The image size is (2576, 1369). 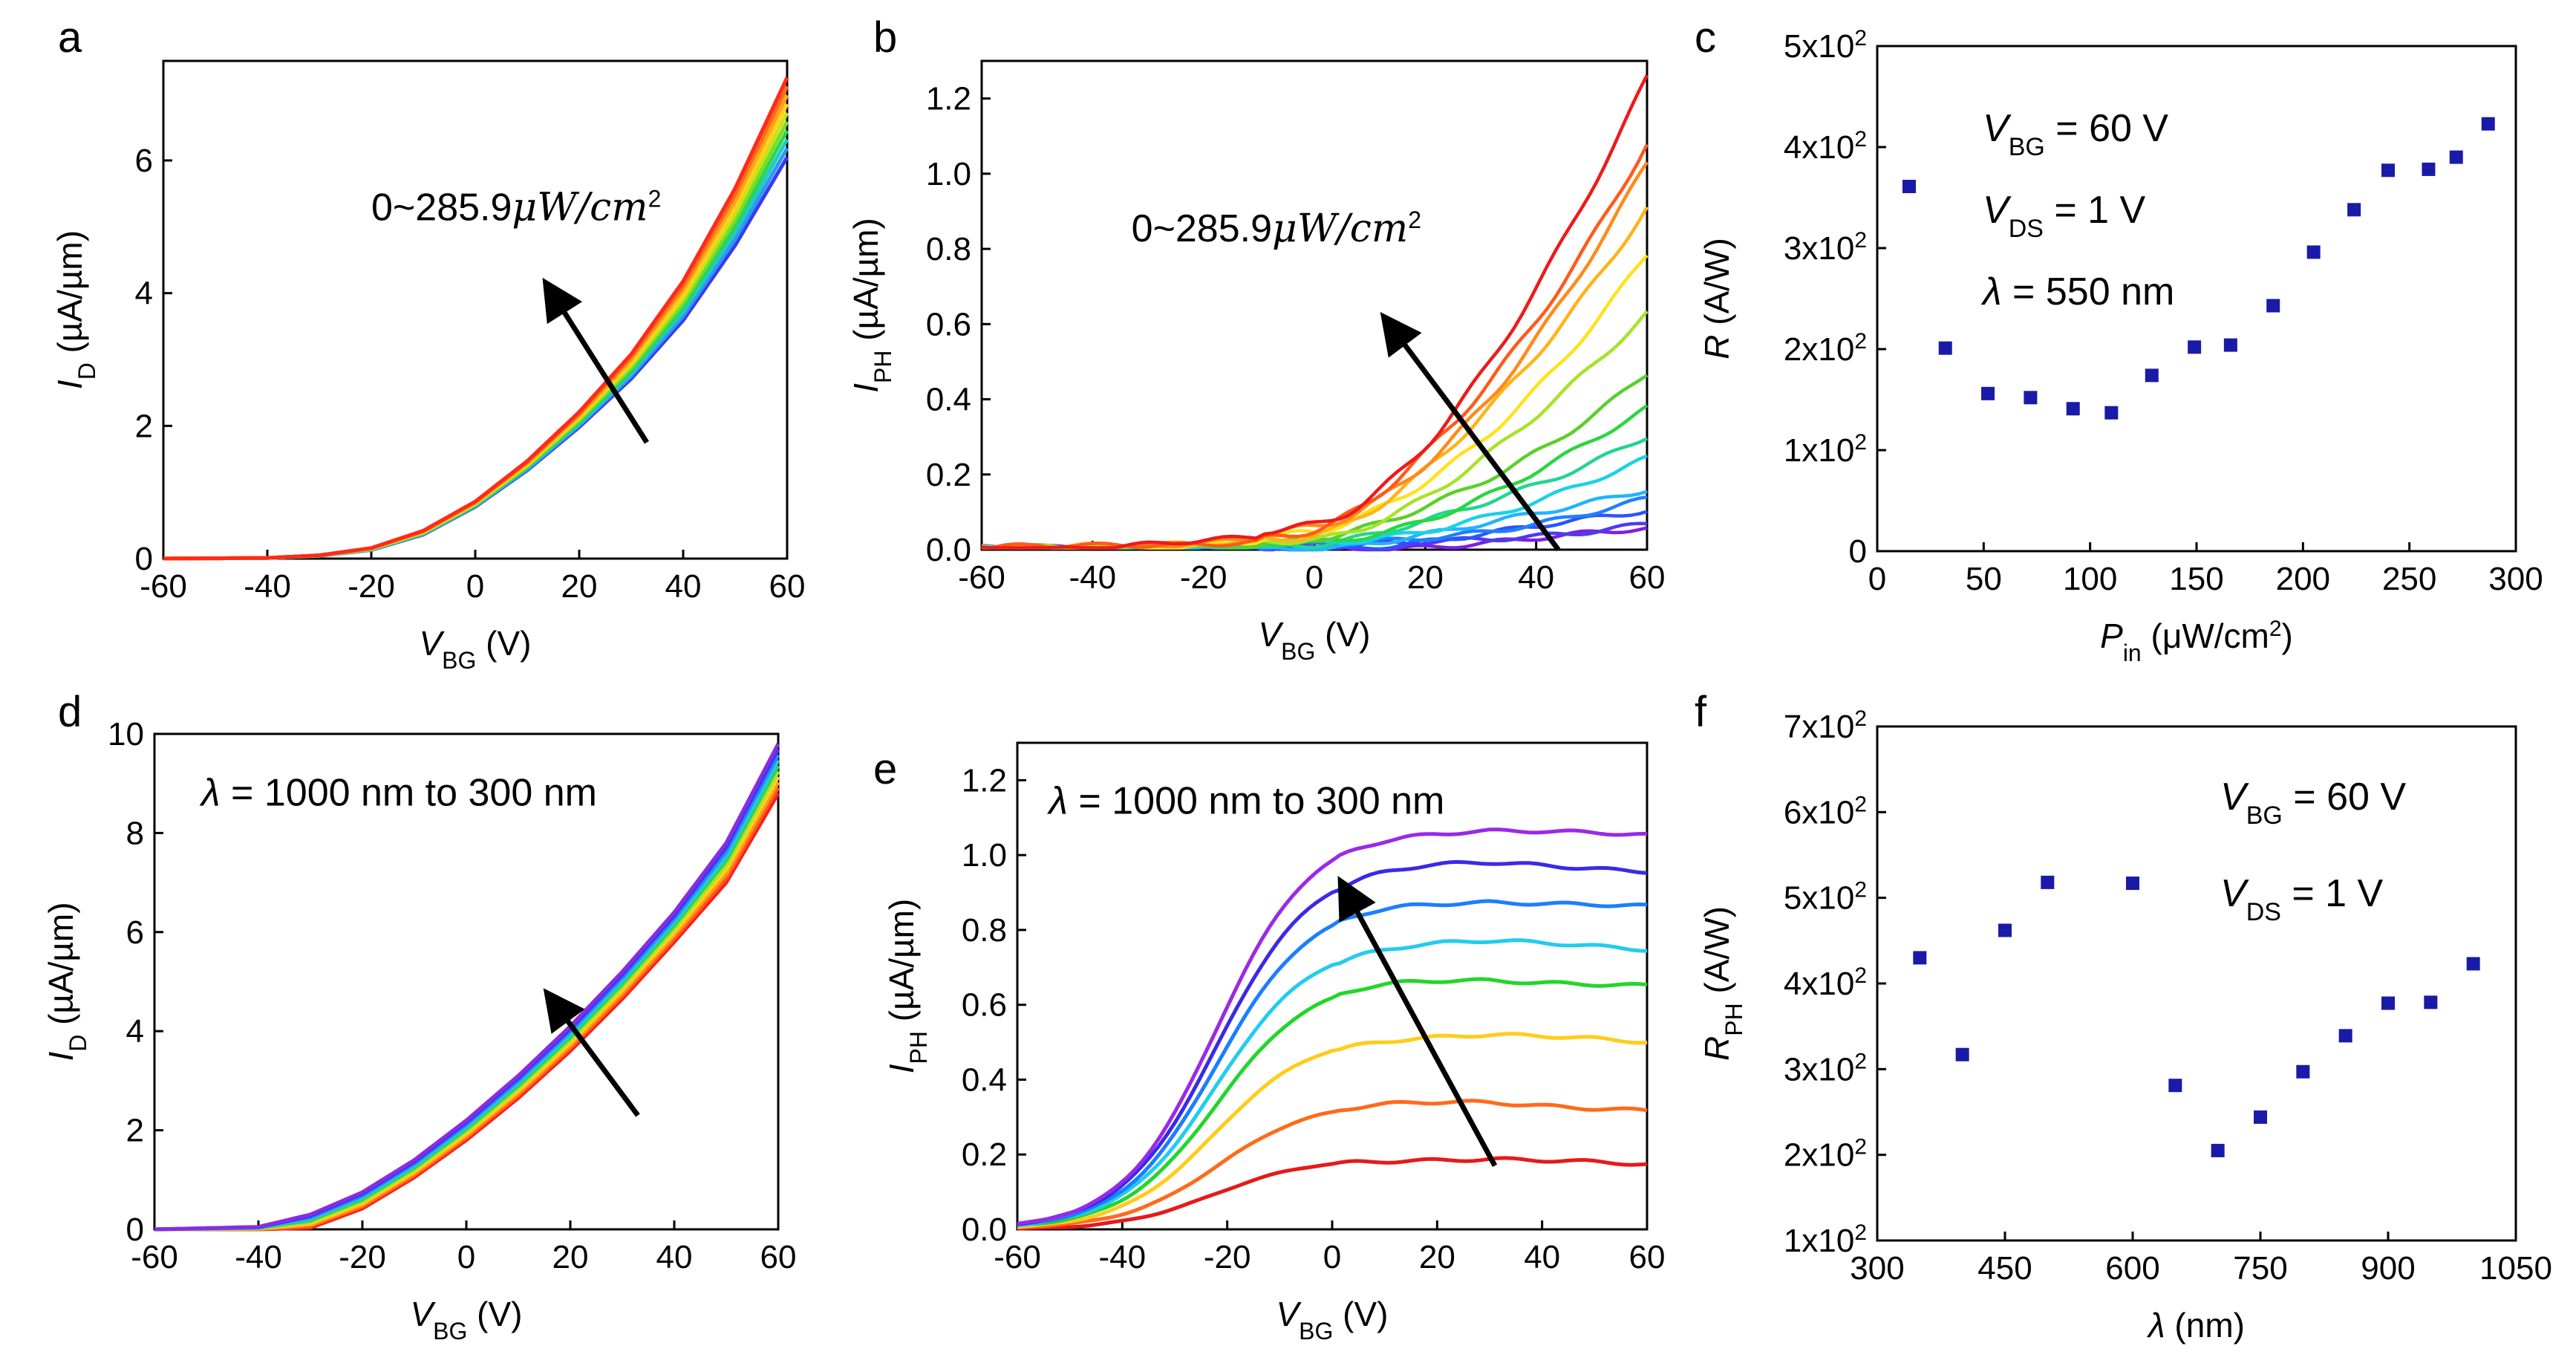 I want to click on plot-frame-f, so click(x=2196, y=983).